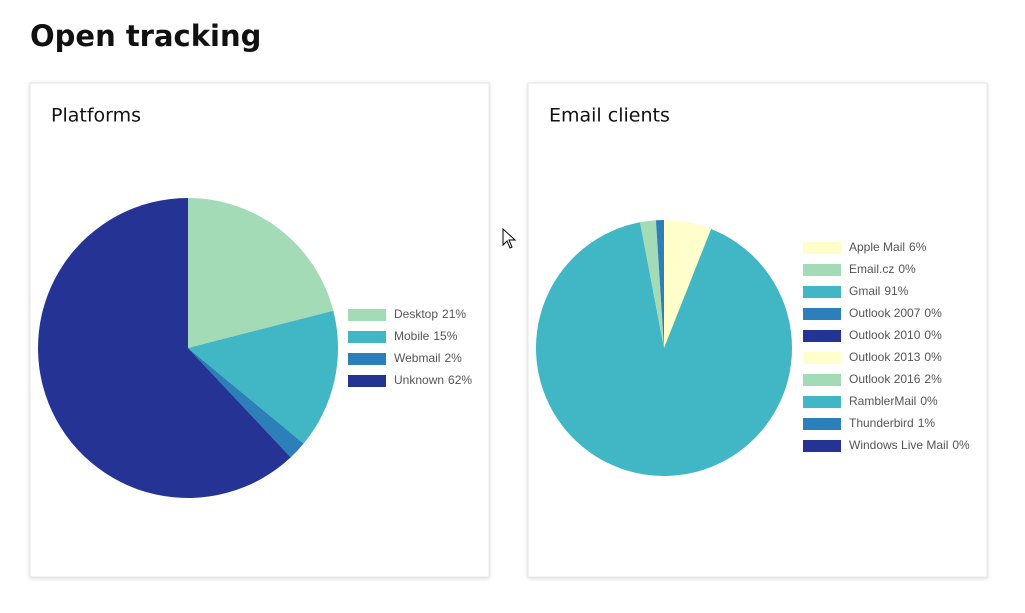  I want to click on mouse-cursor, so click(509, 238).